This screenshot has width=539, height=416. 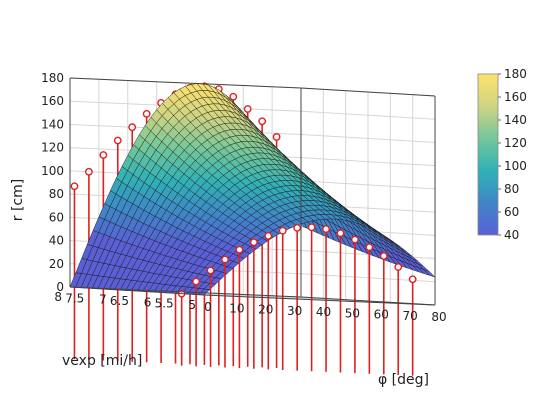 I want to click on colorbar-tick-label: 80, so click(x=511, y=189).